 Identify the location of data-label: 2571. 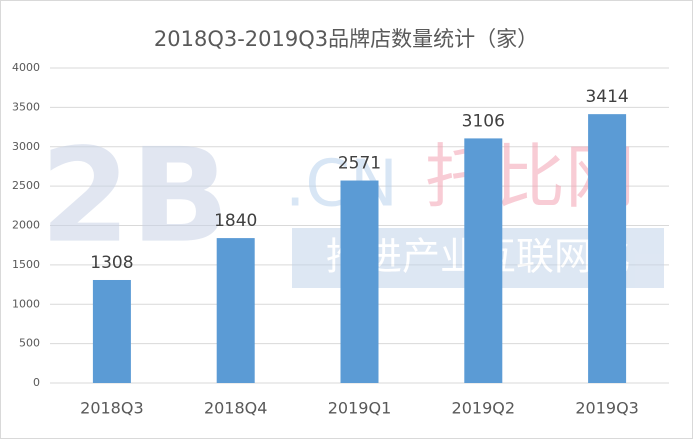
(359, 164).